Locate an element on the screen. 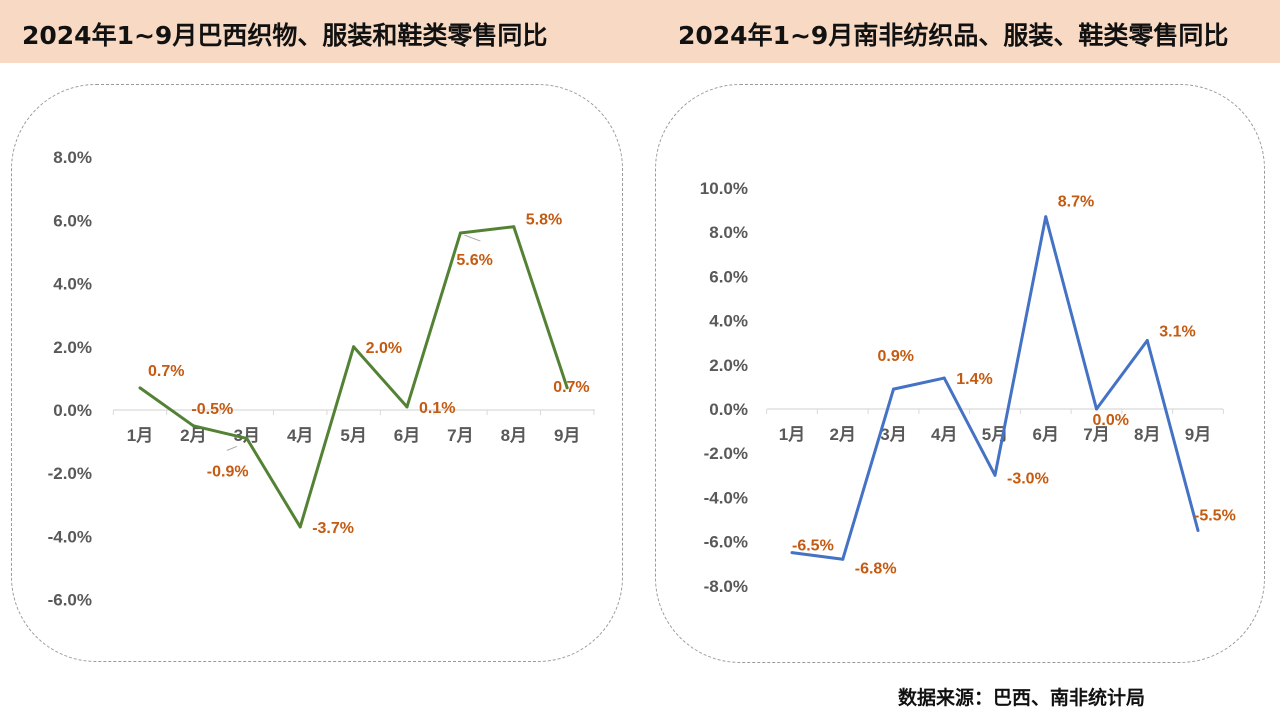 The image size is (1280, 720). y-tick-label: 10.0% is located at coordinates (724, 188).